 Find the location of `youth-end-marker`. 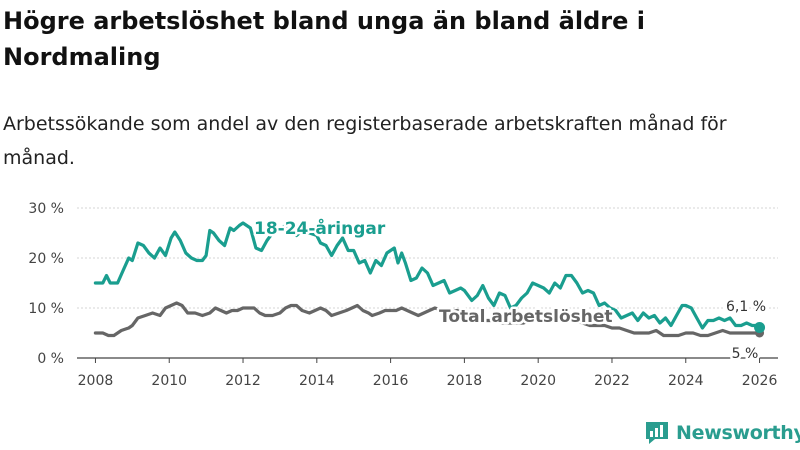

youth-end-marker is located at coordinates (760, 327).